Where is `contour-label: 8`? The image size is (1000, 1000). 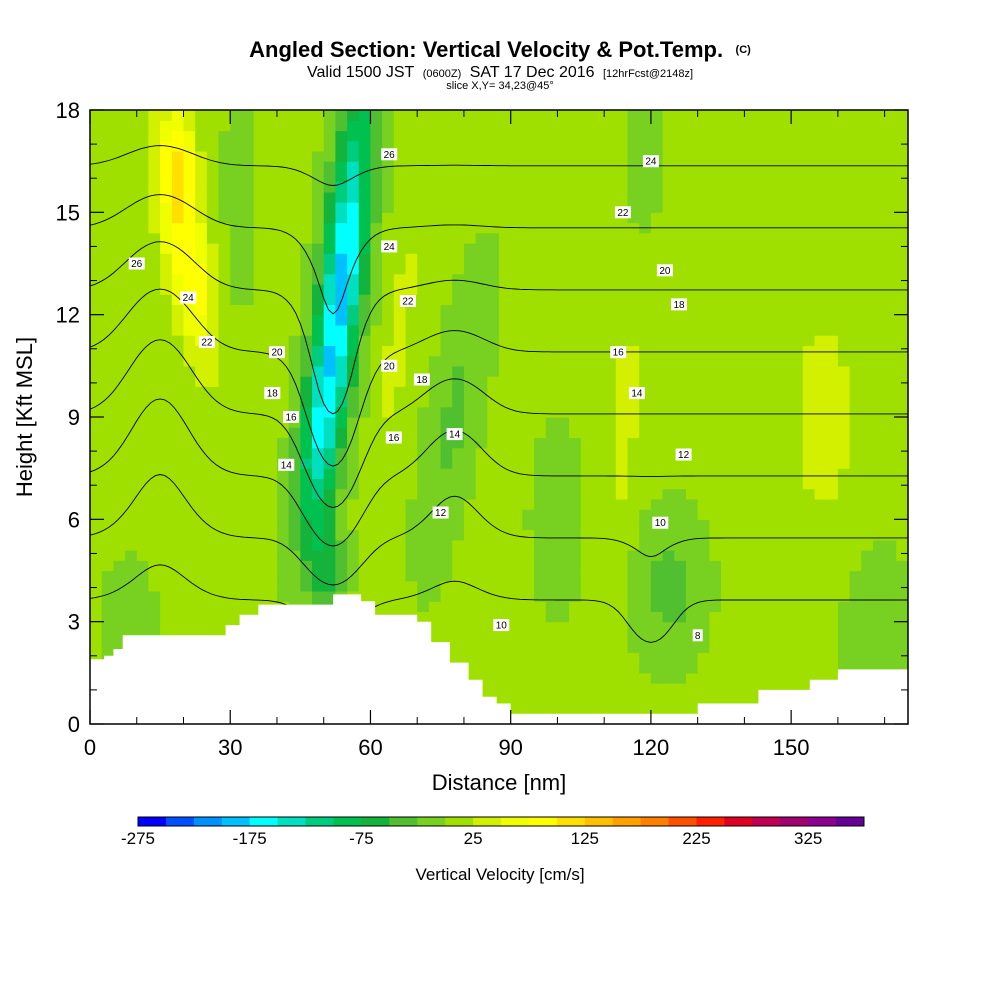
contour-label: 8 is located at coordinates (697, 635).